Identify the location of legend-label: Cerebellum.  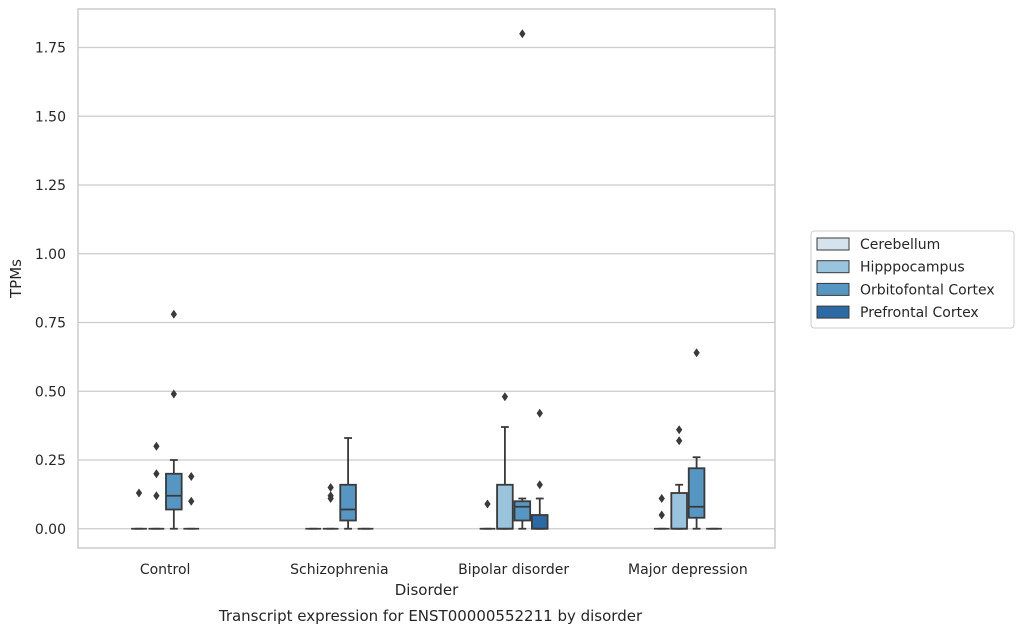
(900, 245).